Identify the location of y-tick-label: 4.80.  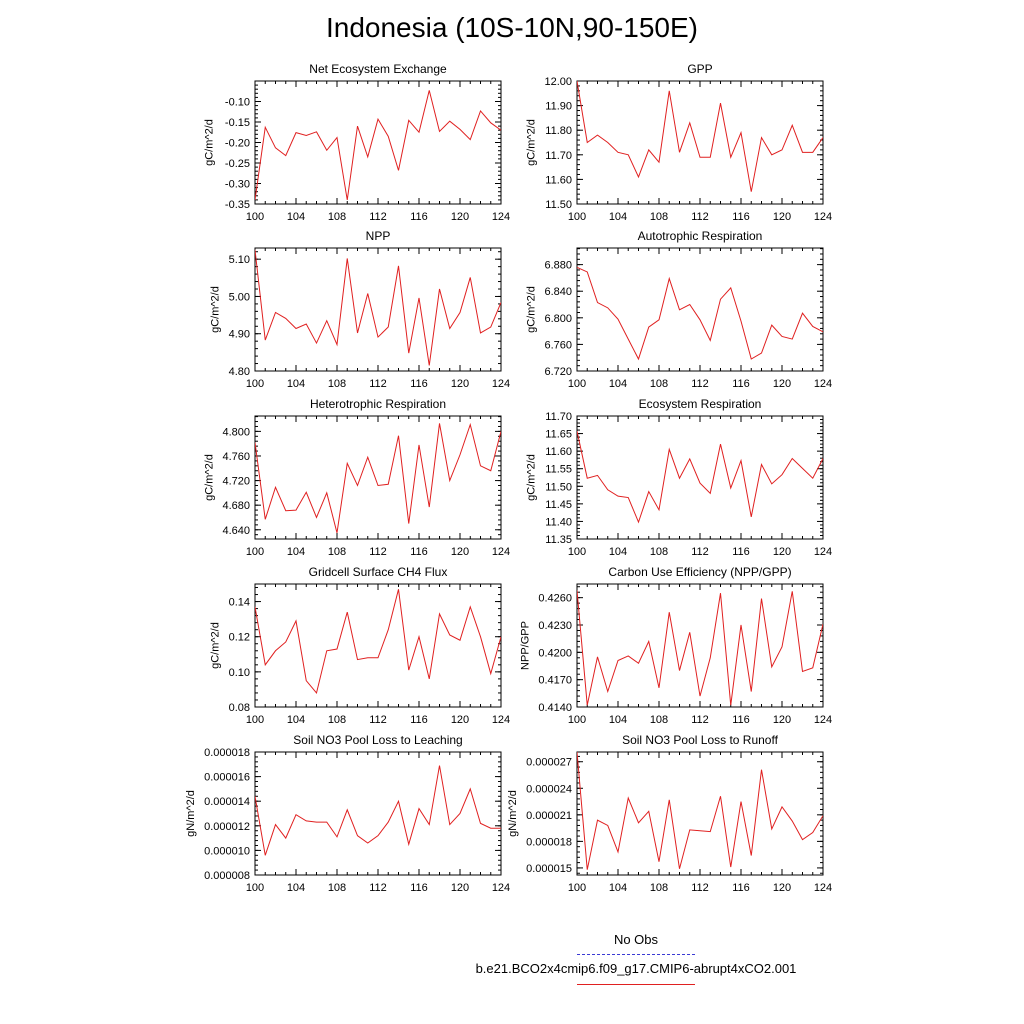
(239, 372).